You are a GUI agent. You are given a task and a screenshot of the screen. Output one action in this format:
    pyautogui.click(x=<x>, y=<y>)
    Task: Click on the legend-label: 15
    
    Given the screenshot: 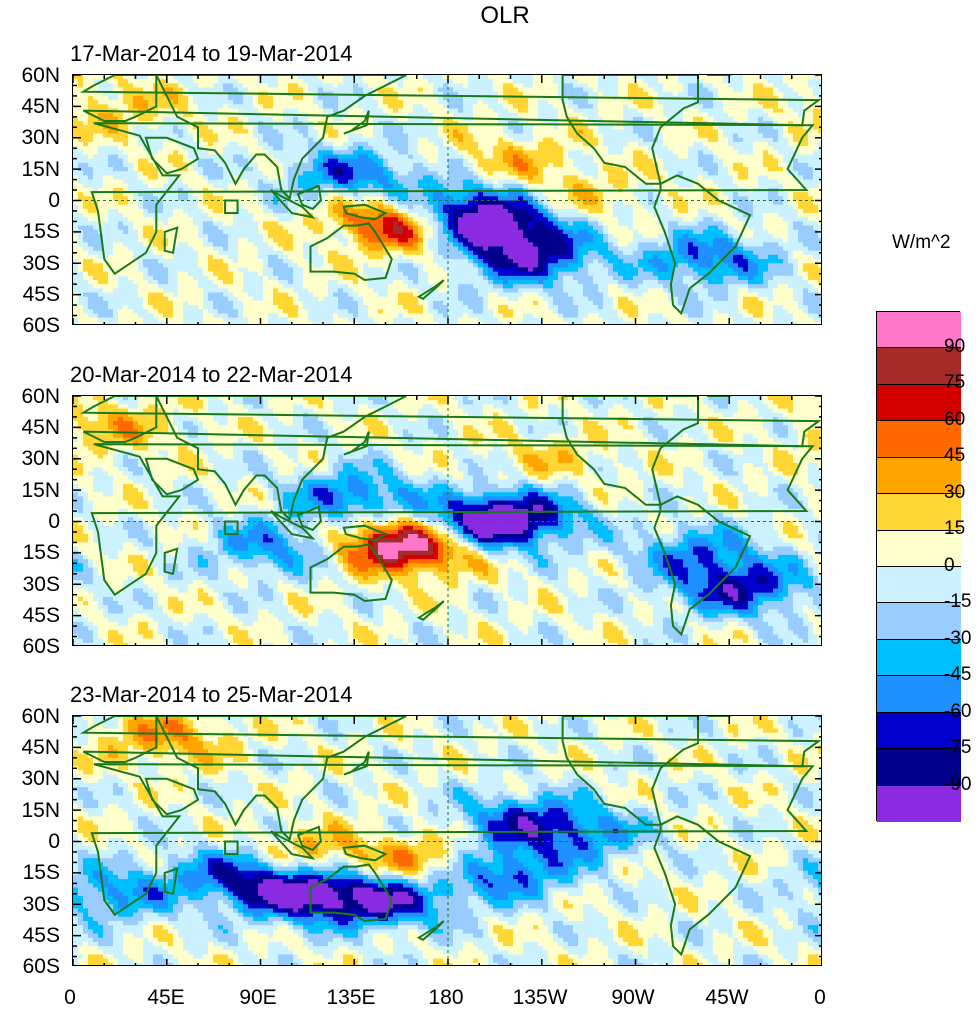 What is the action you would take?
    pyautogui.click(x=954, y=529)
    